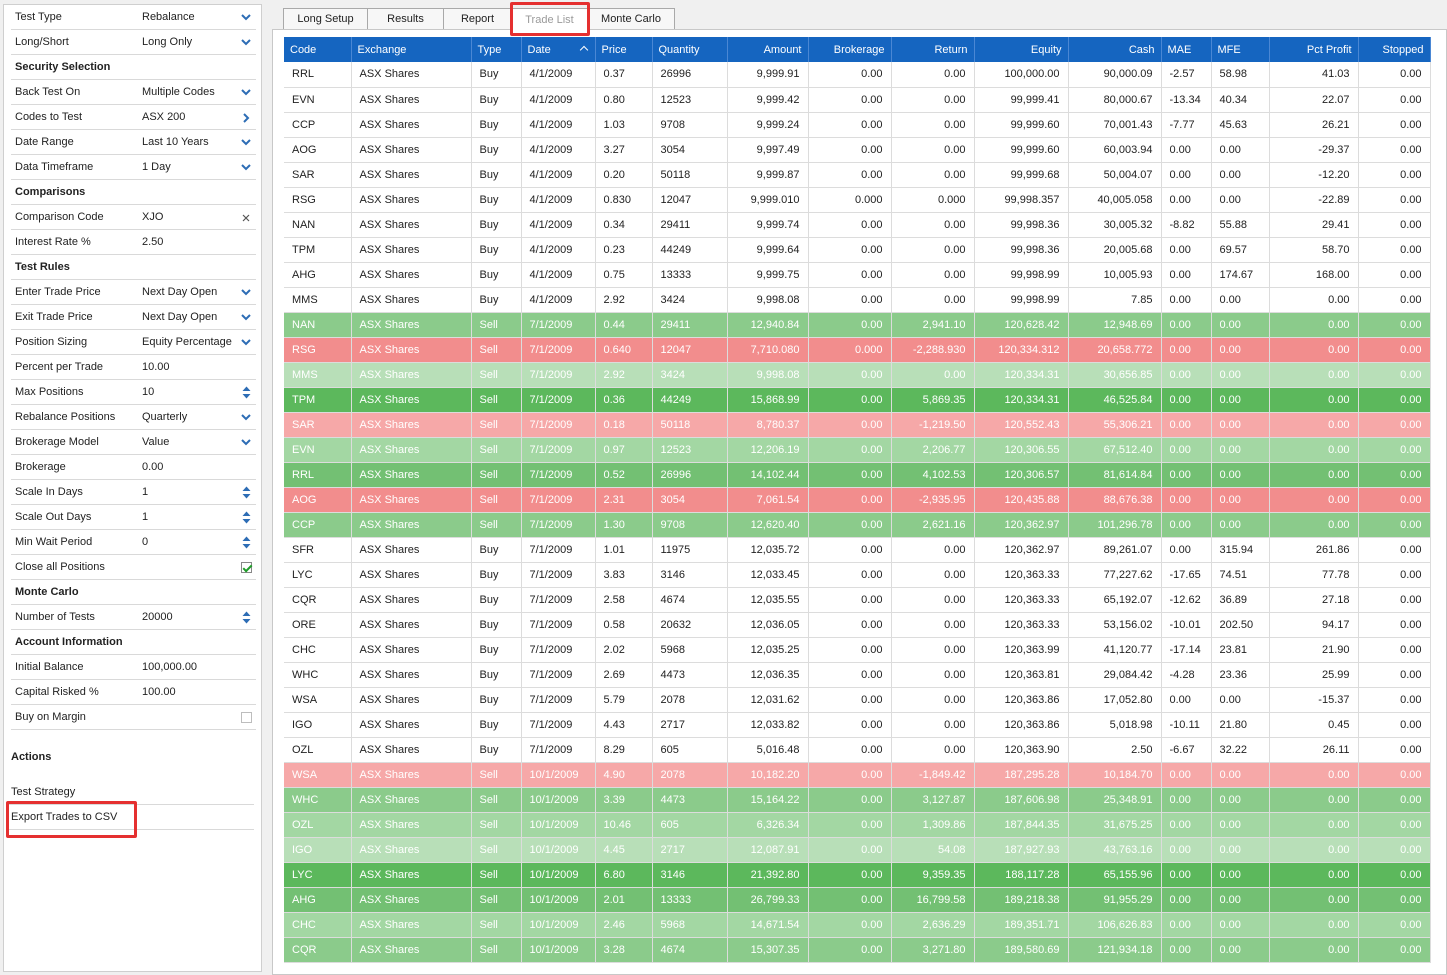  What do you see at coordinates (156, 442) in the screenshot?
I see `prop-value: Value` at bounding box center [156, 442].